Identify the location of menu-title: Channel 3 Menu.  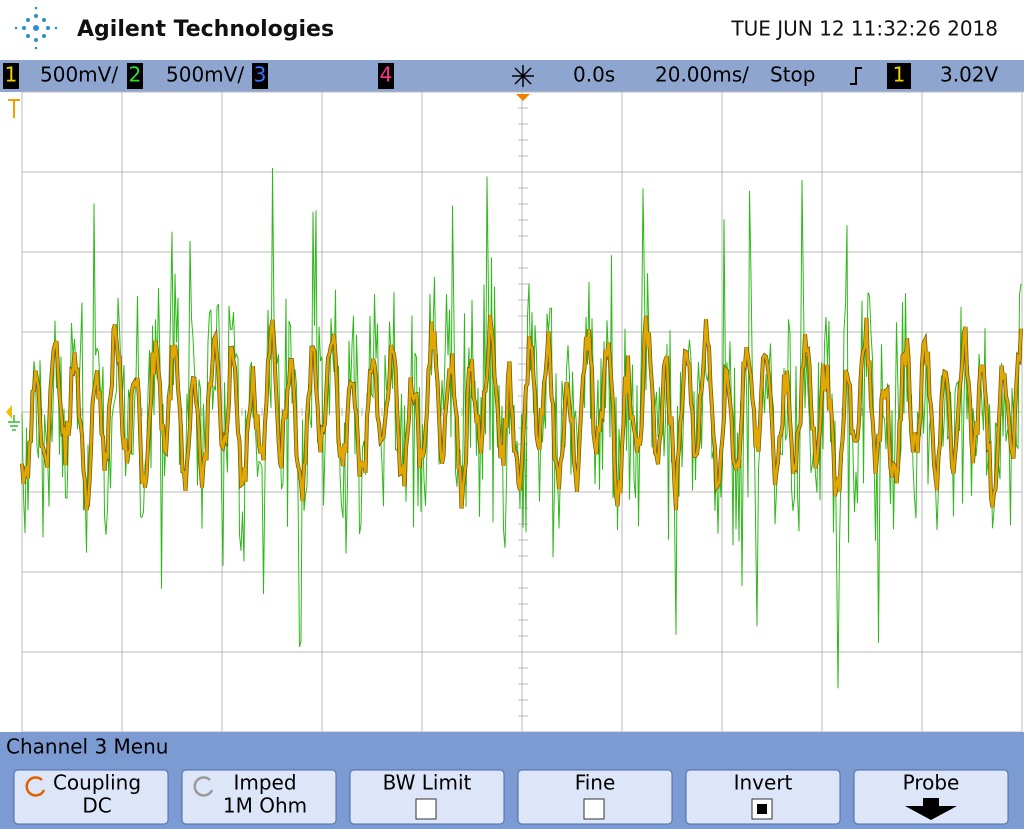
(87, 747).